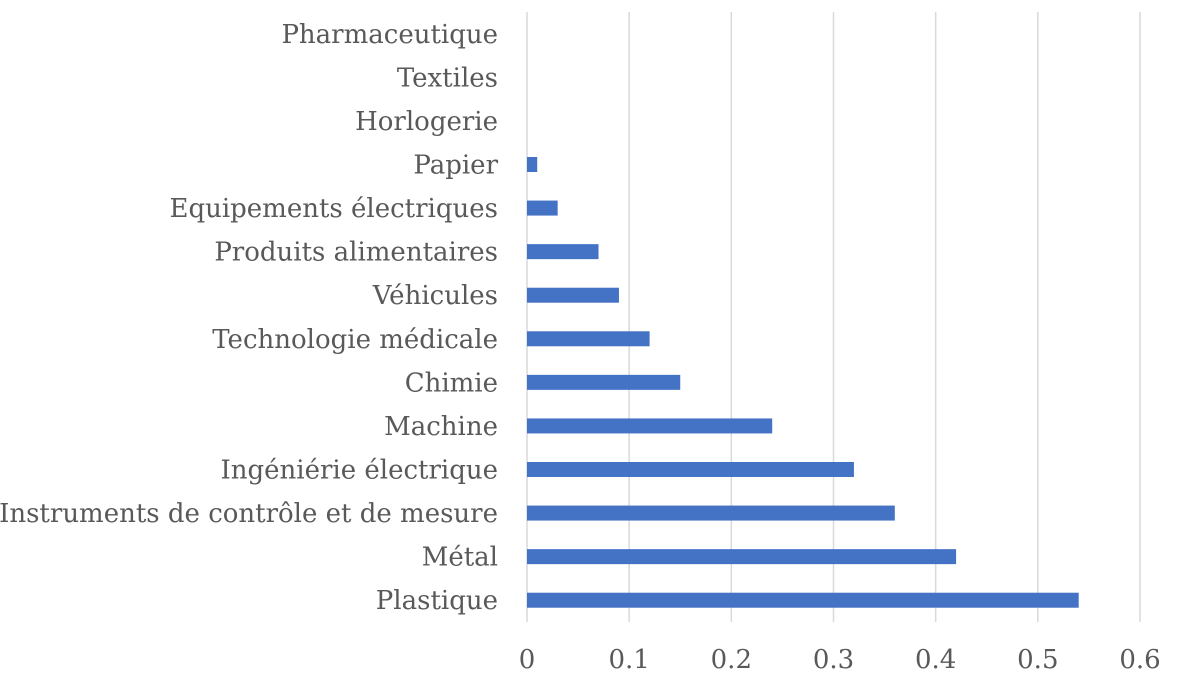 The height and width of the screenshot is (684, 1198). I want to click on x-tick-label-5: 0.5, so click(1037, 660).